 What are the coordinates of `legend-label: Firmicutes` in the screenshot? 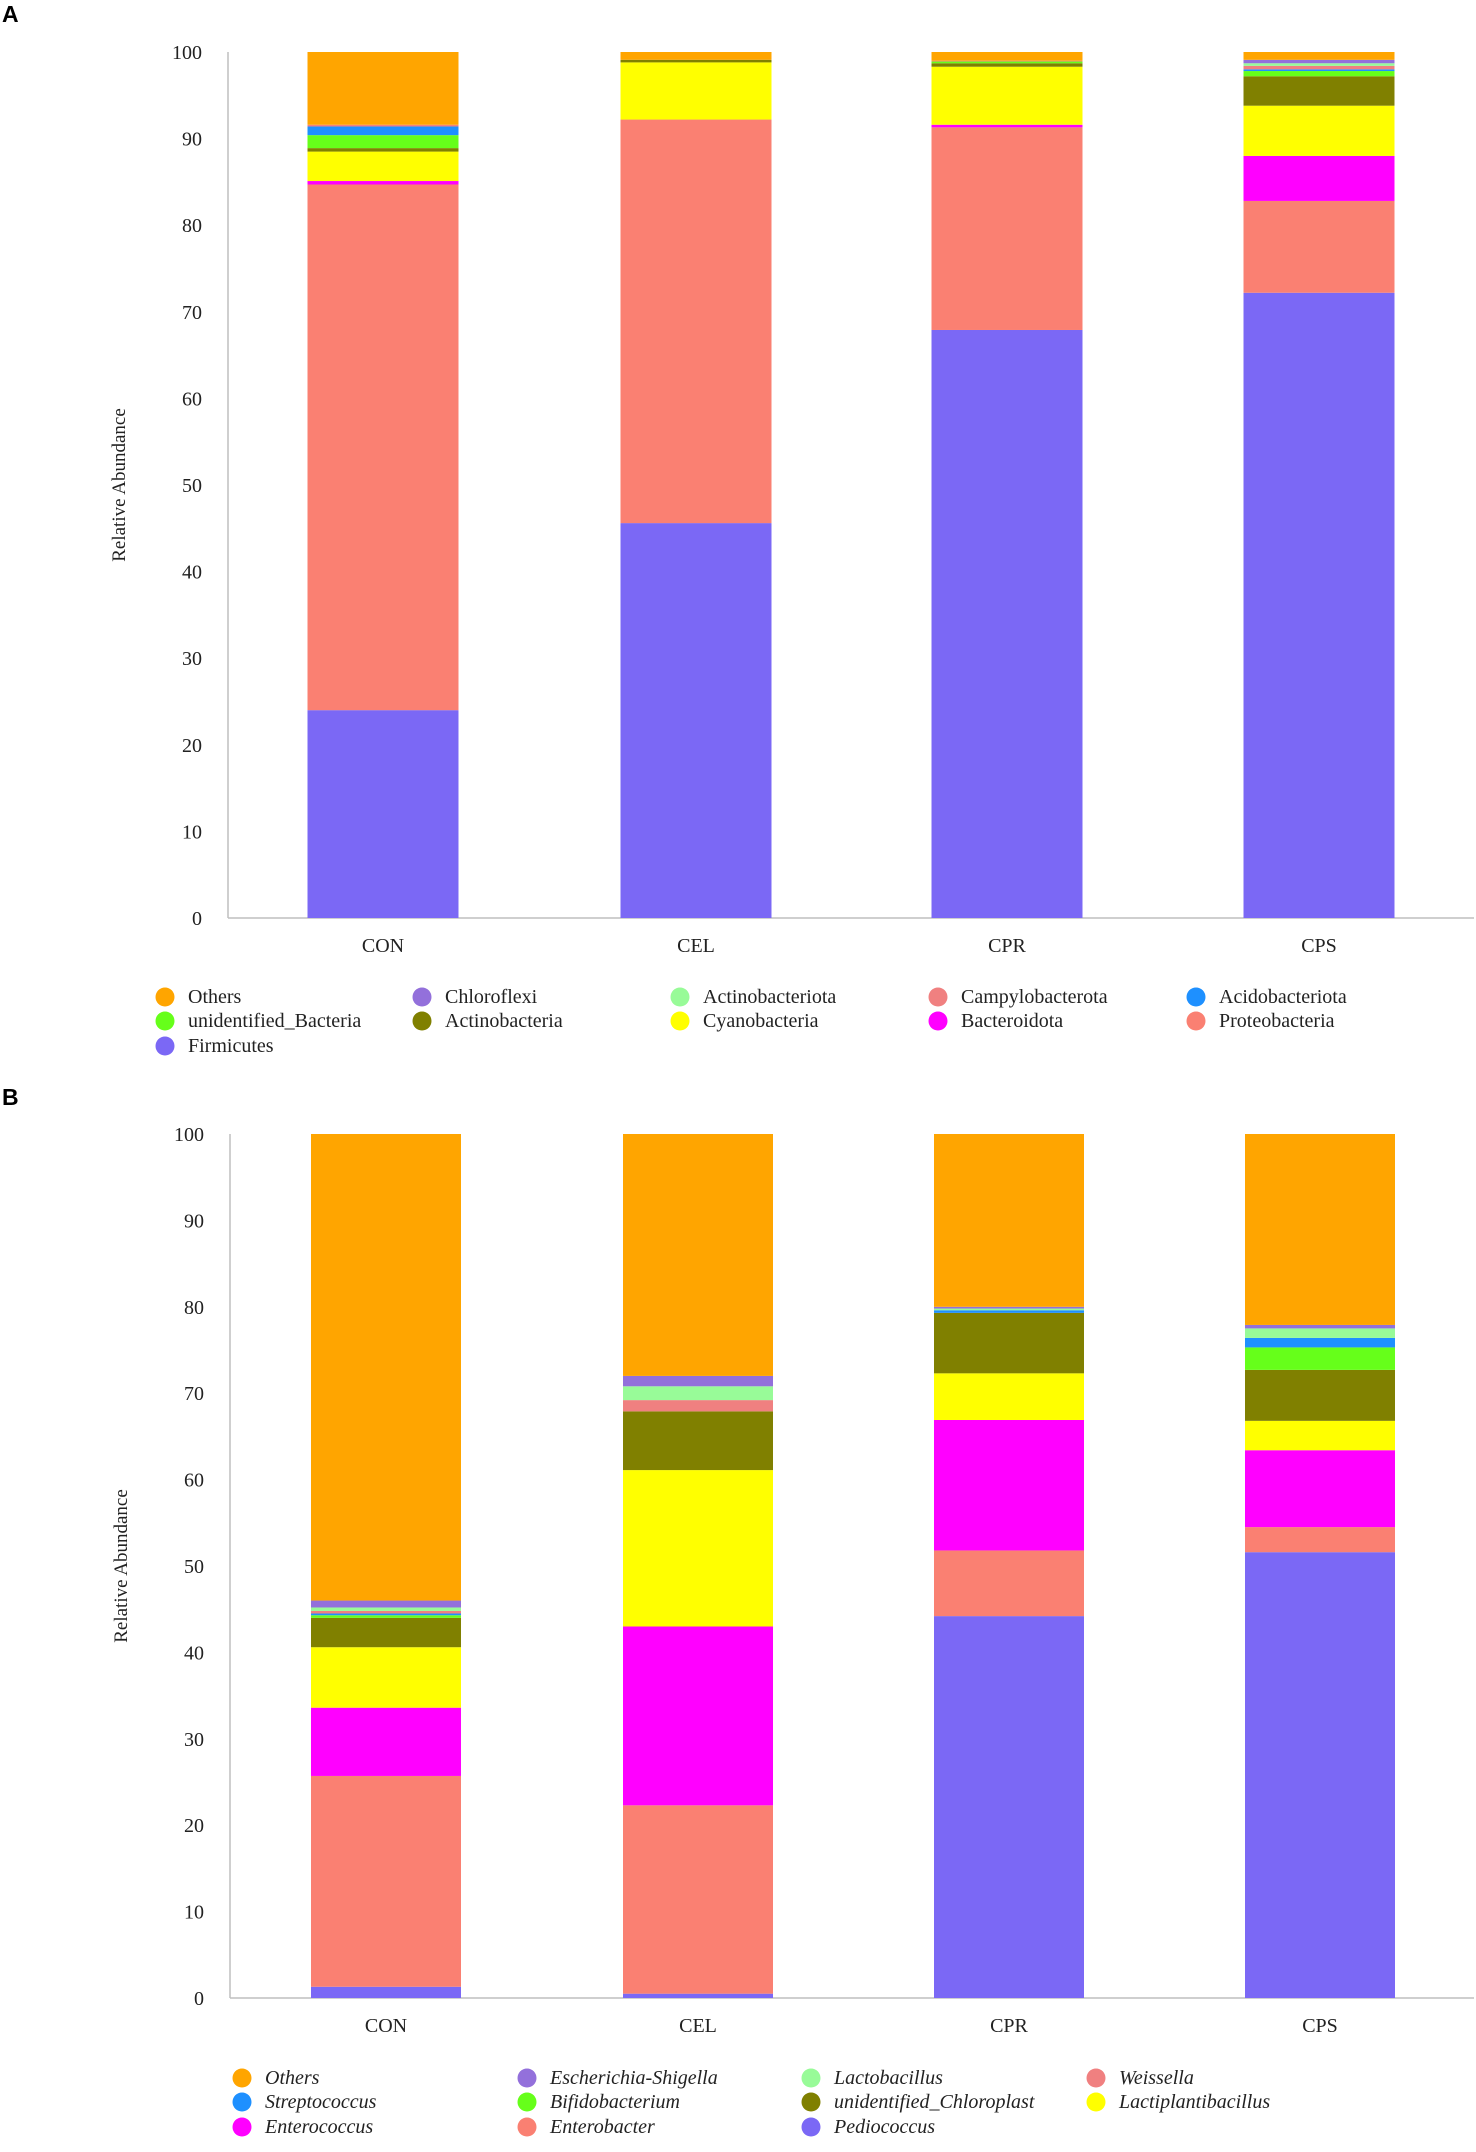 It's located at (231, 1046).